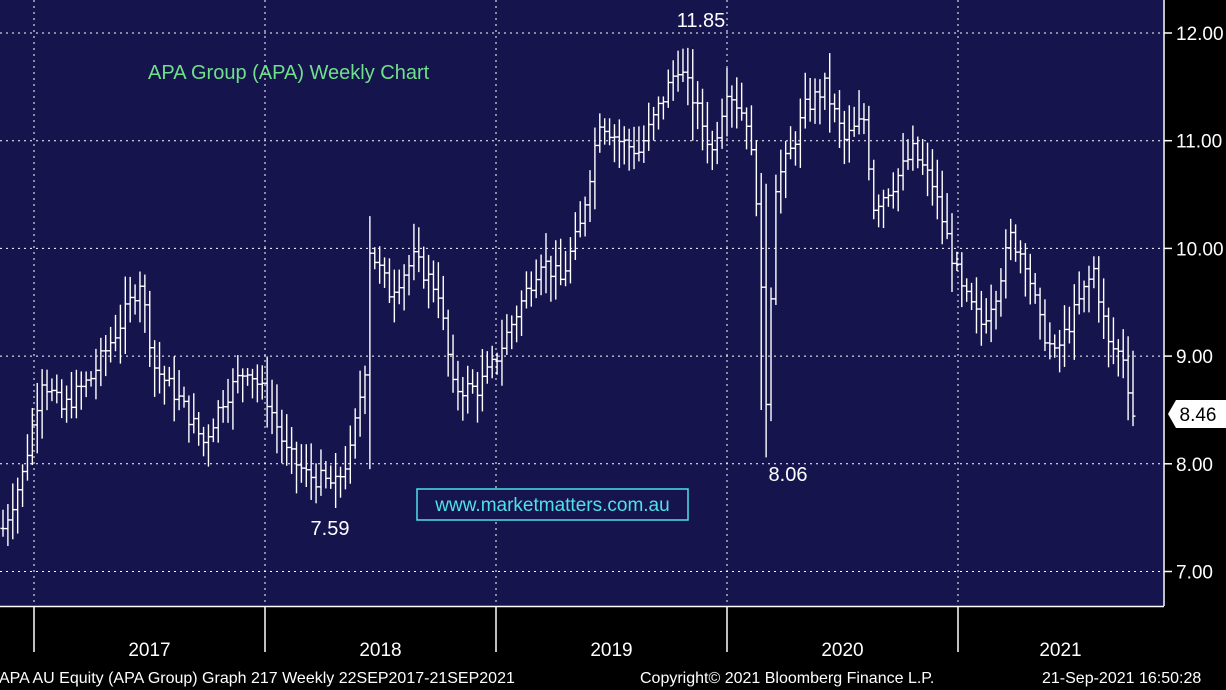 The image size is (1226, 690). I want to click on y-axis: 7.00 8.00 9.00 10.00 11.00 12.00, so click(1193, 303).